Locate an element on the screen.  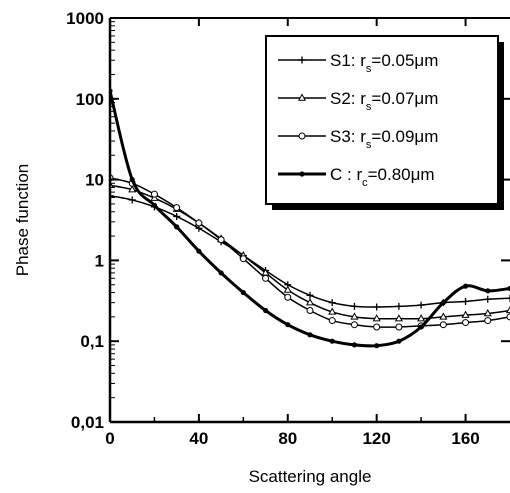
legend-label-s1: S1: rs=0.05μm is located at coordinates (384, 63).